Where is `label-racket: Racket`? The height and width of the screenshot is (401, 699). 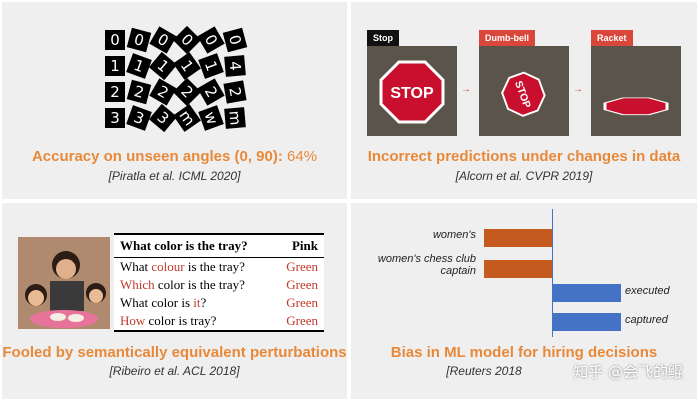 label-racket: Racket is located at coordinates (612, 38).